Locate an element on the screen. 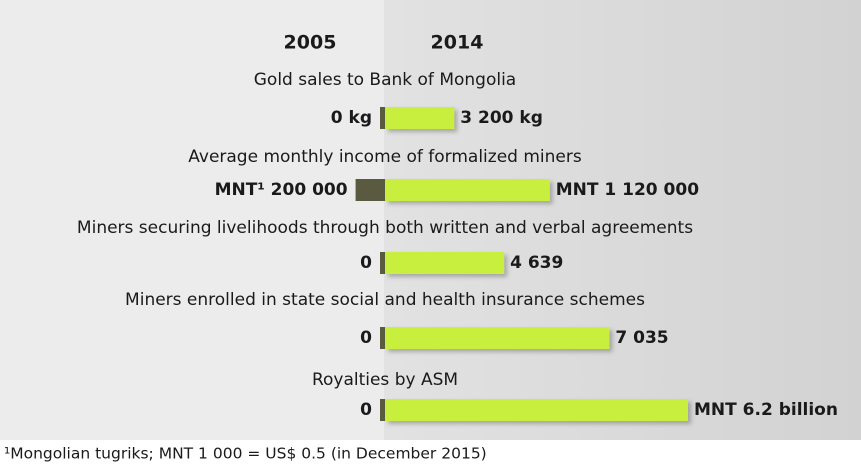 The image size is (861, 466). value-label: 7 035 is located at coordinates (641, 338).